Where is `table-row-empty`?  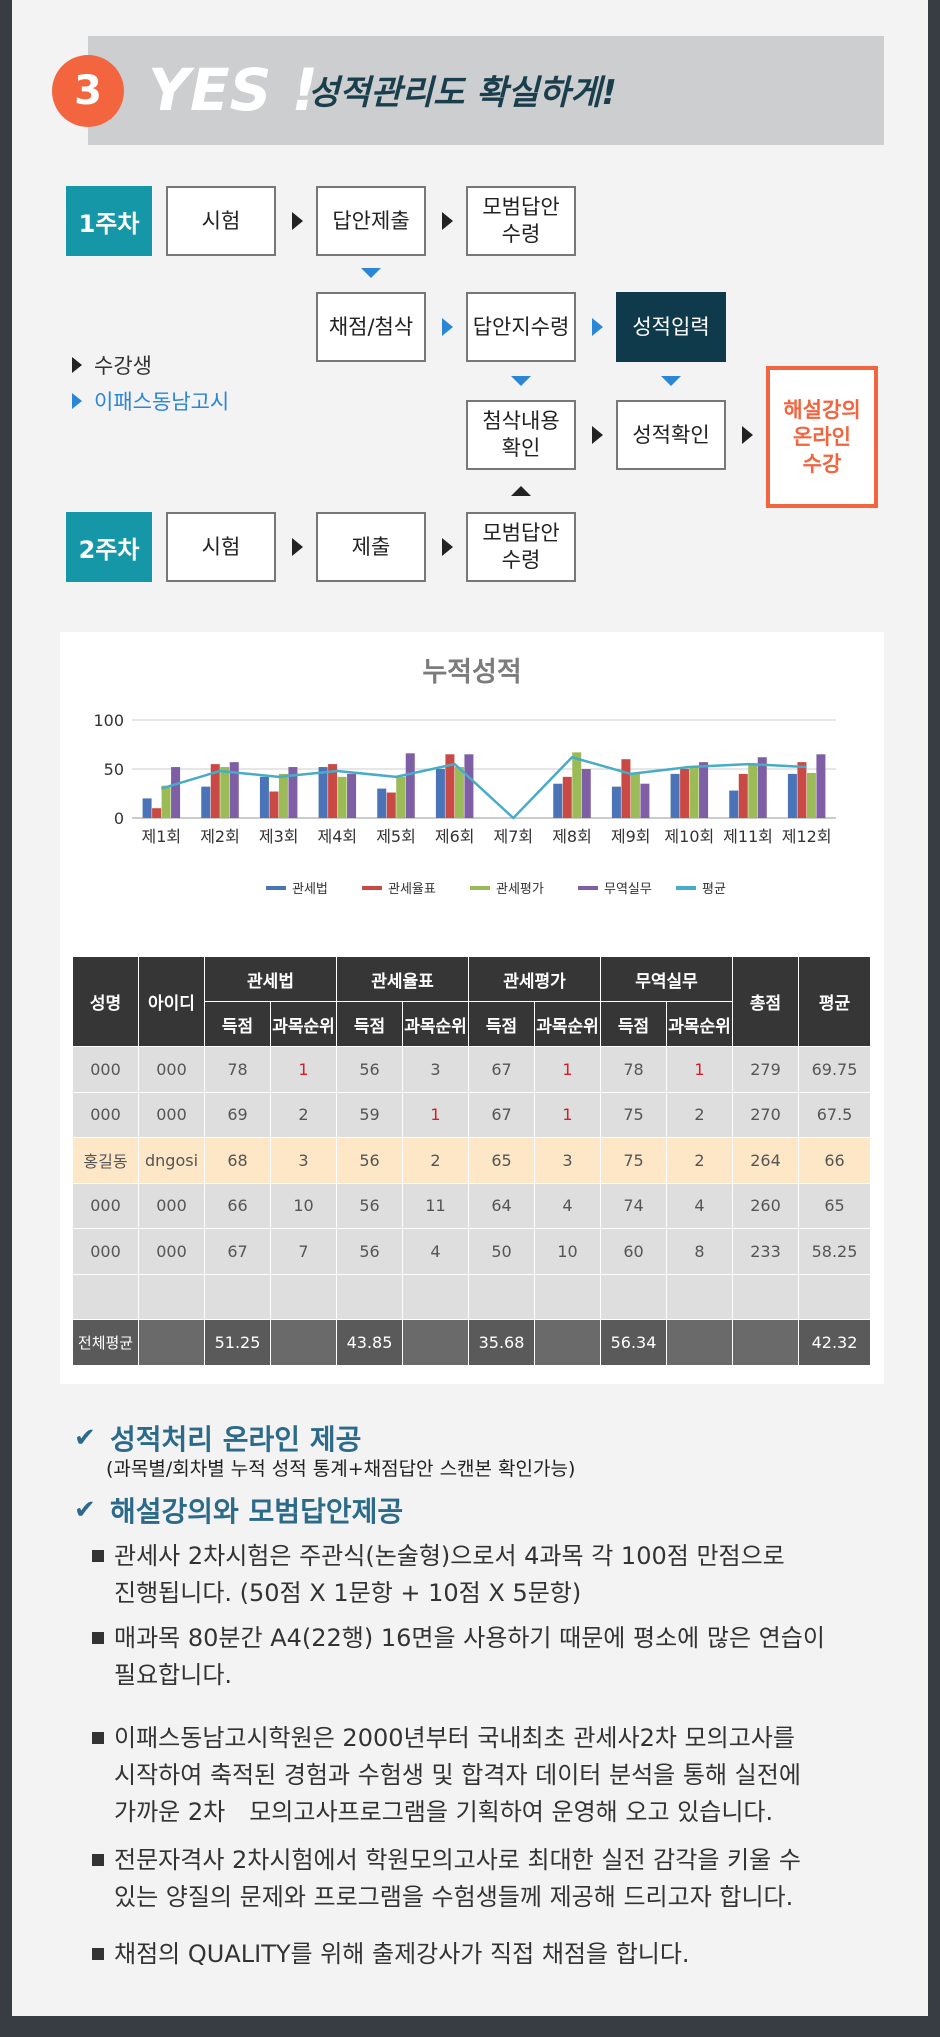
table-row-empty is located at coordinates (472, 1296).